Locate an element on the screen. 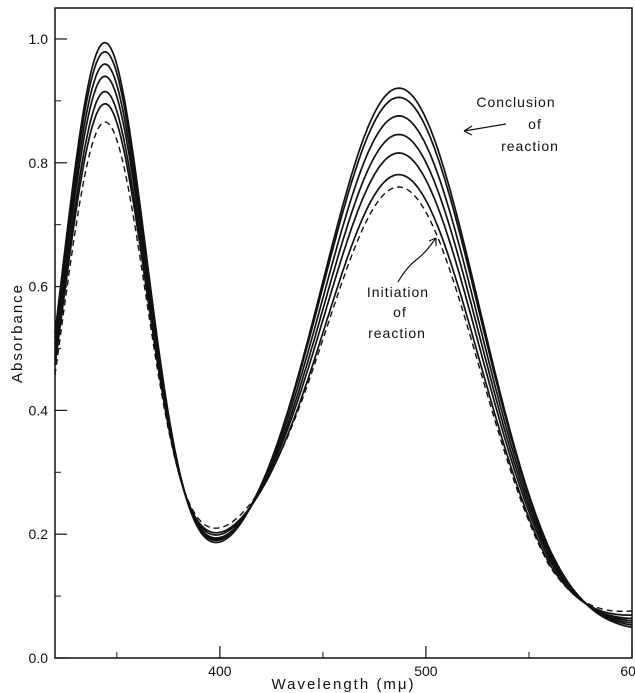 The width and height of the screenshot is (635, 693). x-tick-label: 400 is located at coordinates (220, 671).